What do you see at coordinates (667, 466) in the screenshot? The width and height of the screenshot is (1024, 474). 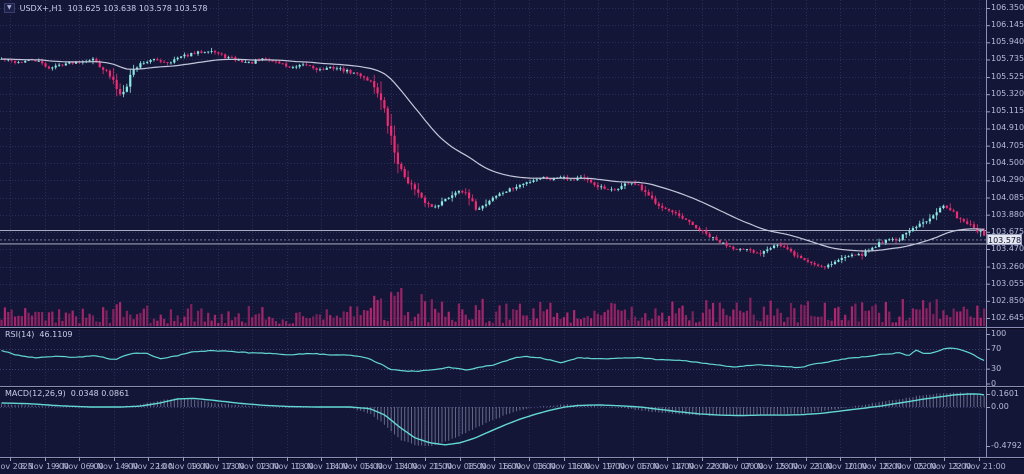 I see `time-axis-label: 17 Nov 14:00` at bounding box center [667, 466].